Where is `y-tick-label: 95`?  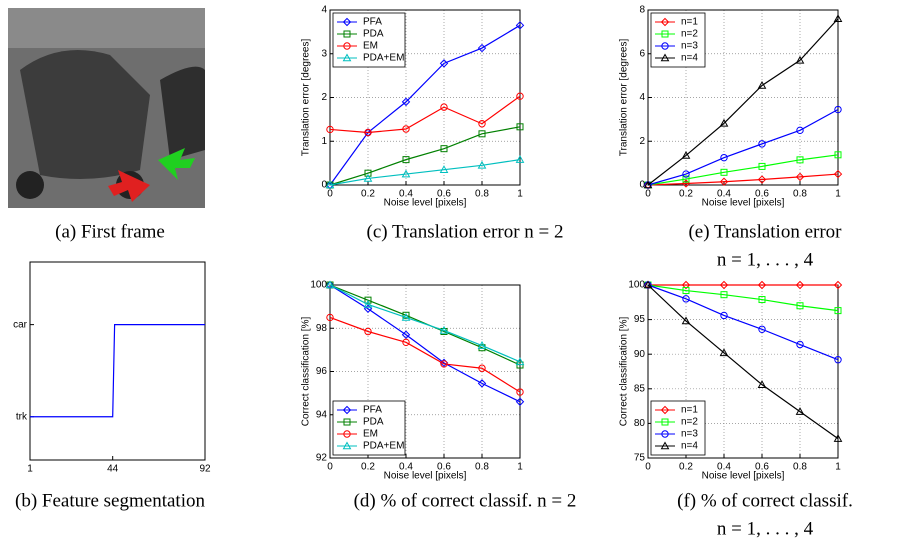 y-tick-label: 95 is located at coordinates (640, 319).